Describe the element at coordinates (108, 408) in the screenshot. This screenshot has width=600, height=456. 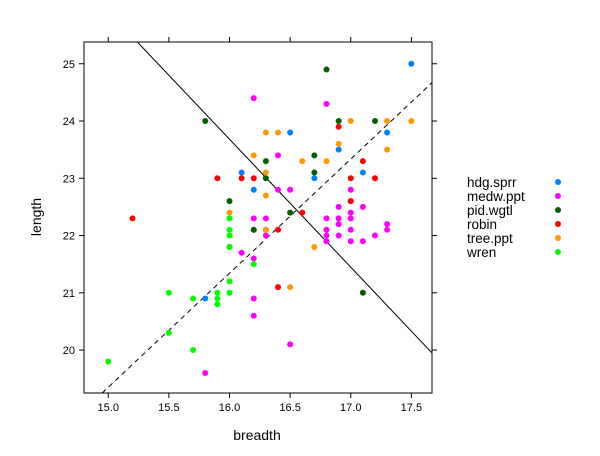
I see `x-tick-label: 15.0` at that location.